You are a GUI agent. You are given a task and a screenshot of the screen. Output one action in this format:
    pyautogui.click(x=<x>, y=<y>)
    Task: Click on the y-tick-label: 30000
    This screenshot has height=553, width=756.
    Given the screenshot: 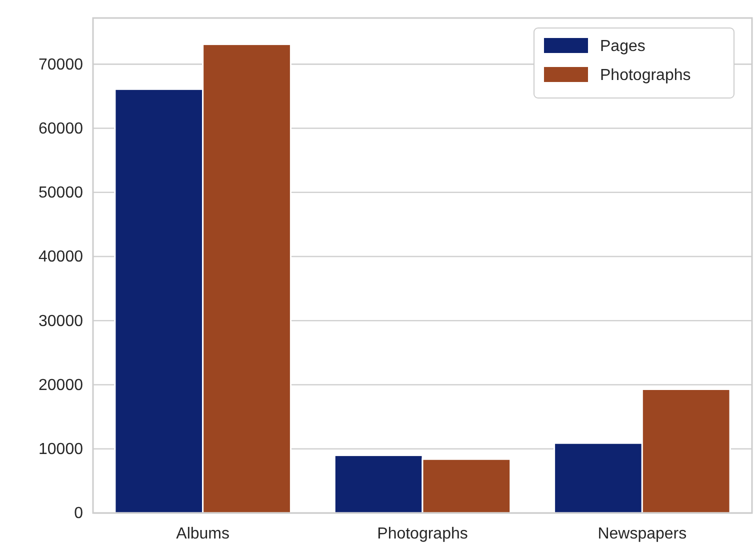 What is the action you would take?
    pyautogui.click(x=61, y=321)
    